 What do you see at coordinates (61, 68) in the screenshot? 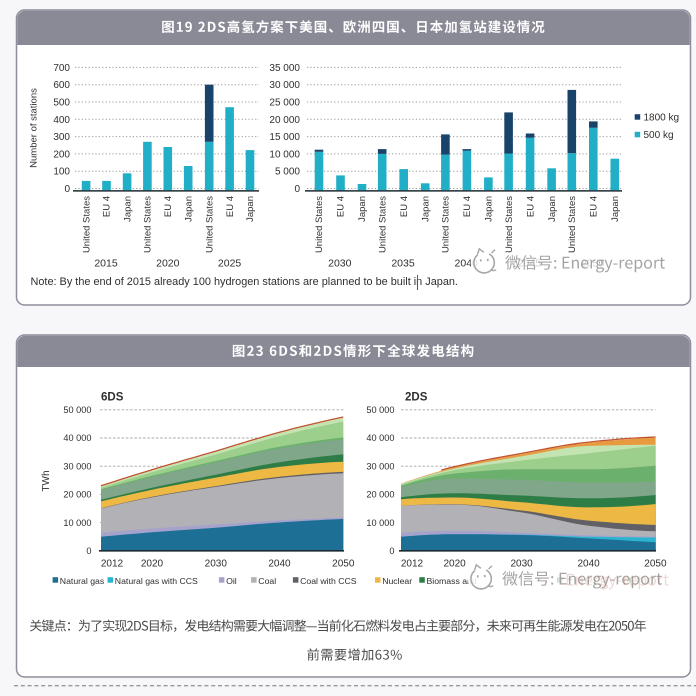
I see `svg-text: 700` at bounding box center [61, 68].